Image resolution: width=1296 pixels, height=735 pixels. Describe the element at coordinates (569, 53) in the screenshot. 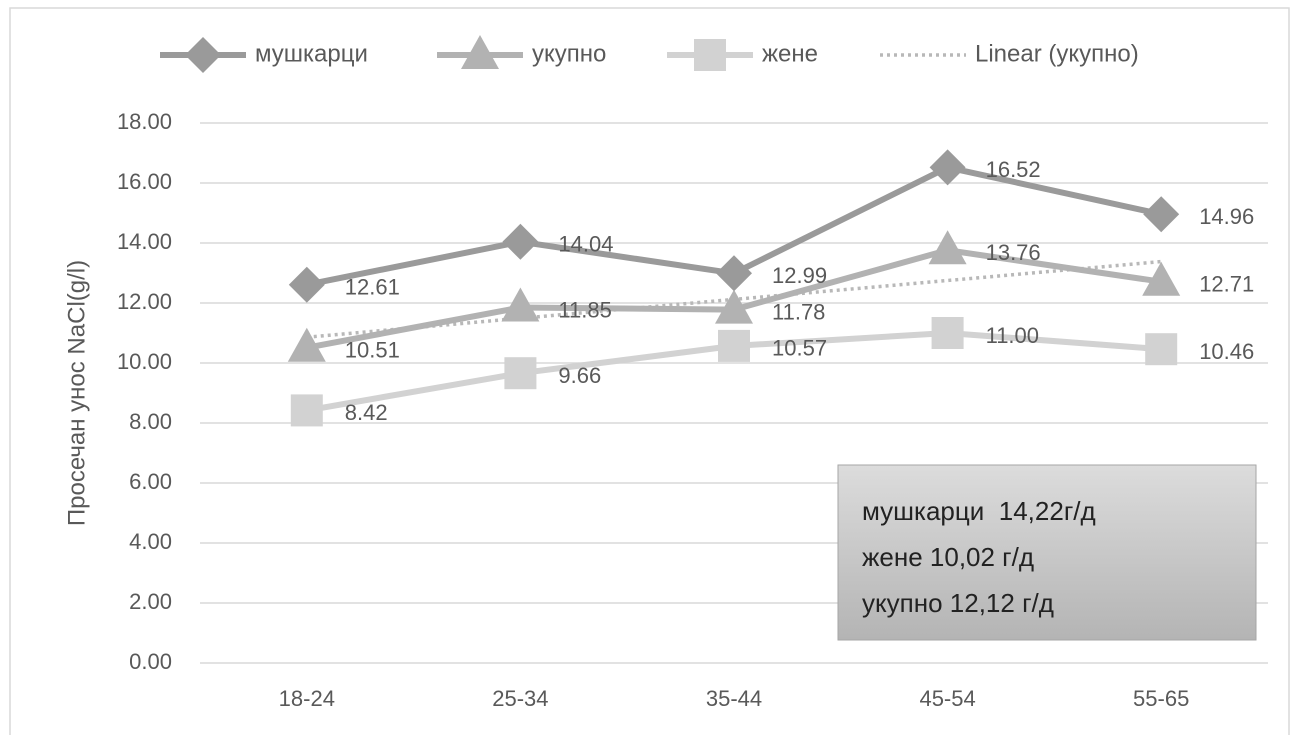

I see `legend-label: укупно` at that location.